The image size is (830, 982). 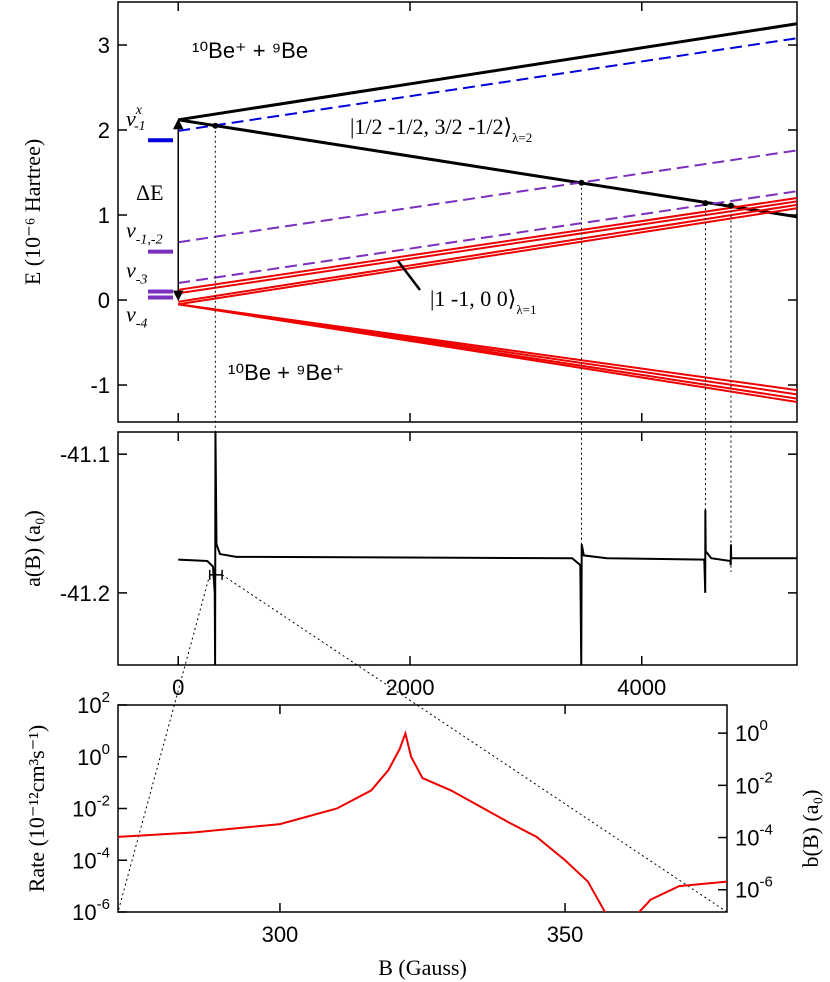 I want to click on annotation-text: ¹⁰Be + ⁹Be⁺, so click(x=286, y=372).